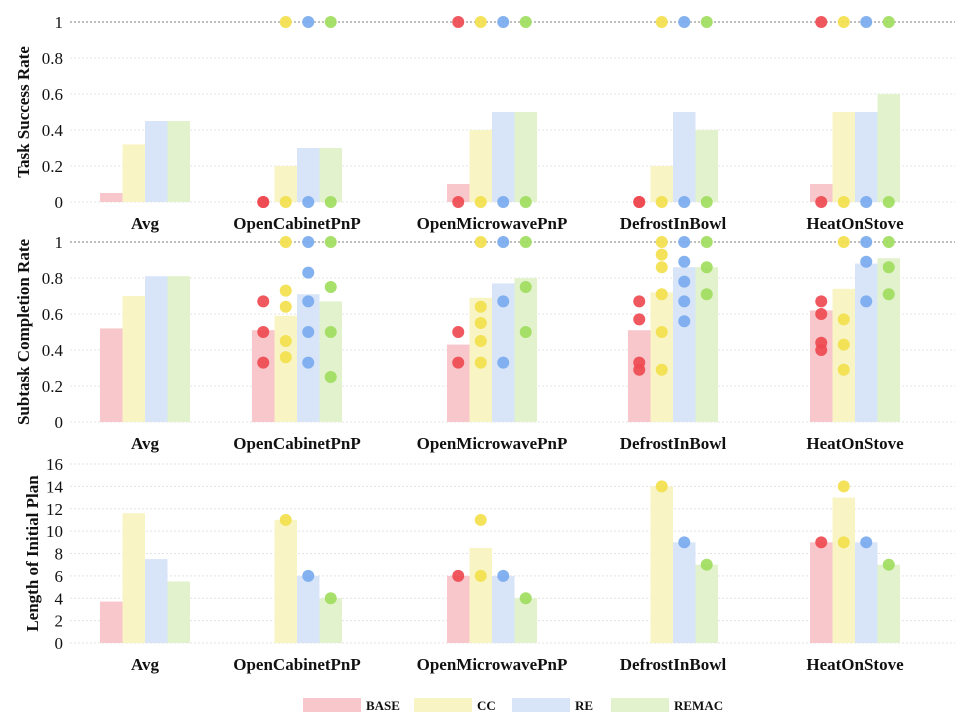 The height and width of the screenshot is (721, 969). I want to click on y-tick-label: 0.6, so click(52, 94).